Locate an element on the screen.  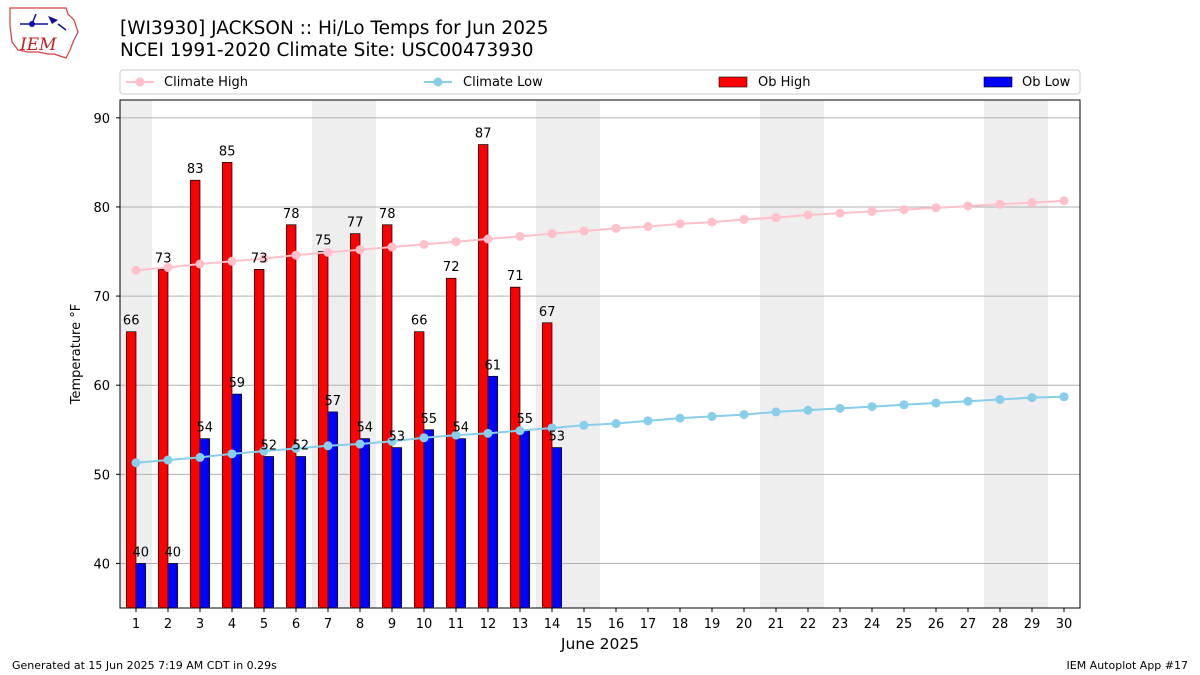
y-tick-label-80: 80 is located at coordinates (101, 208).